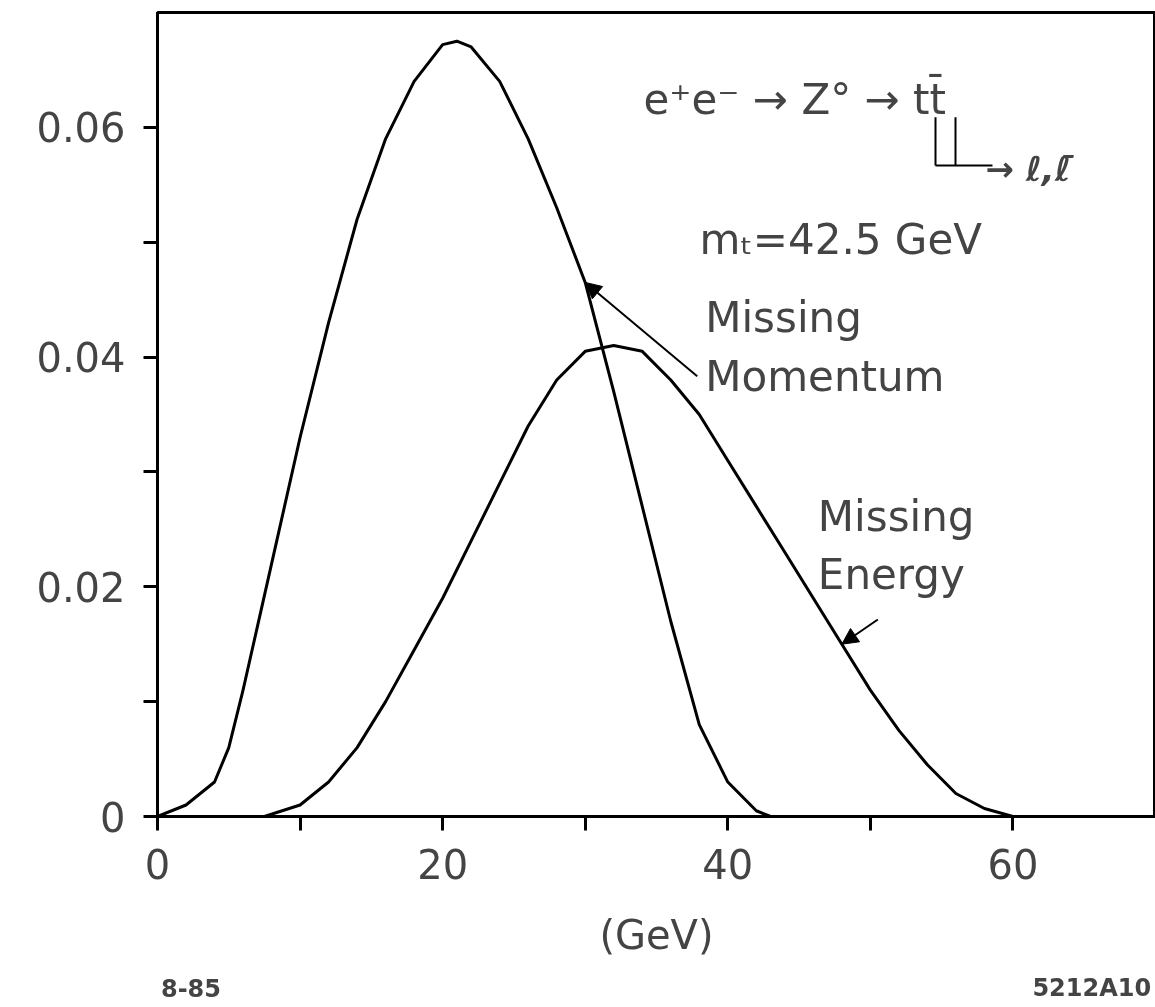  What do you see at coordinates (1030, 168) in the screenshot?
I see `annotation: → ℓ,ℓ̄` at bounding box center [1030, 168].